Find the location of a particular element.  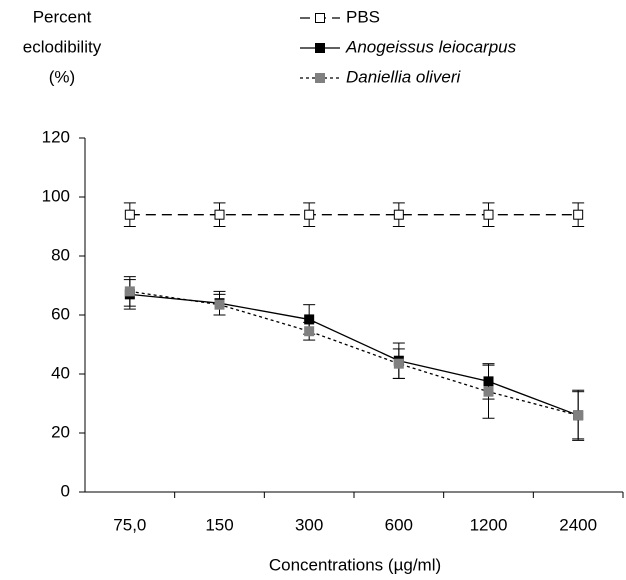

legend-label: PBS is located at coordinates (363, 16).